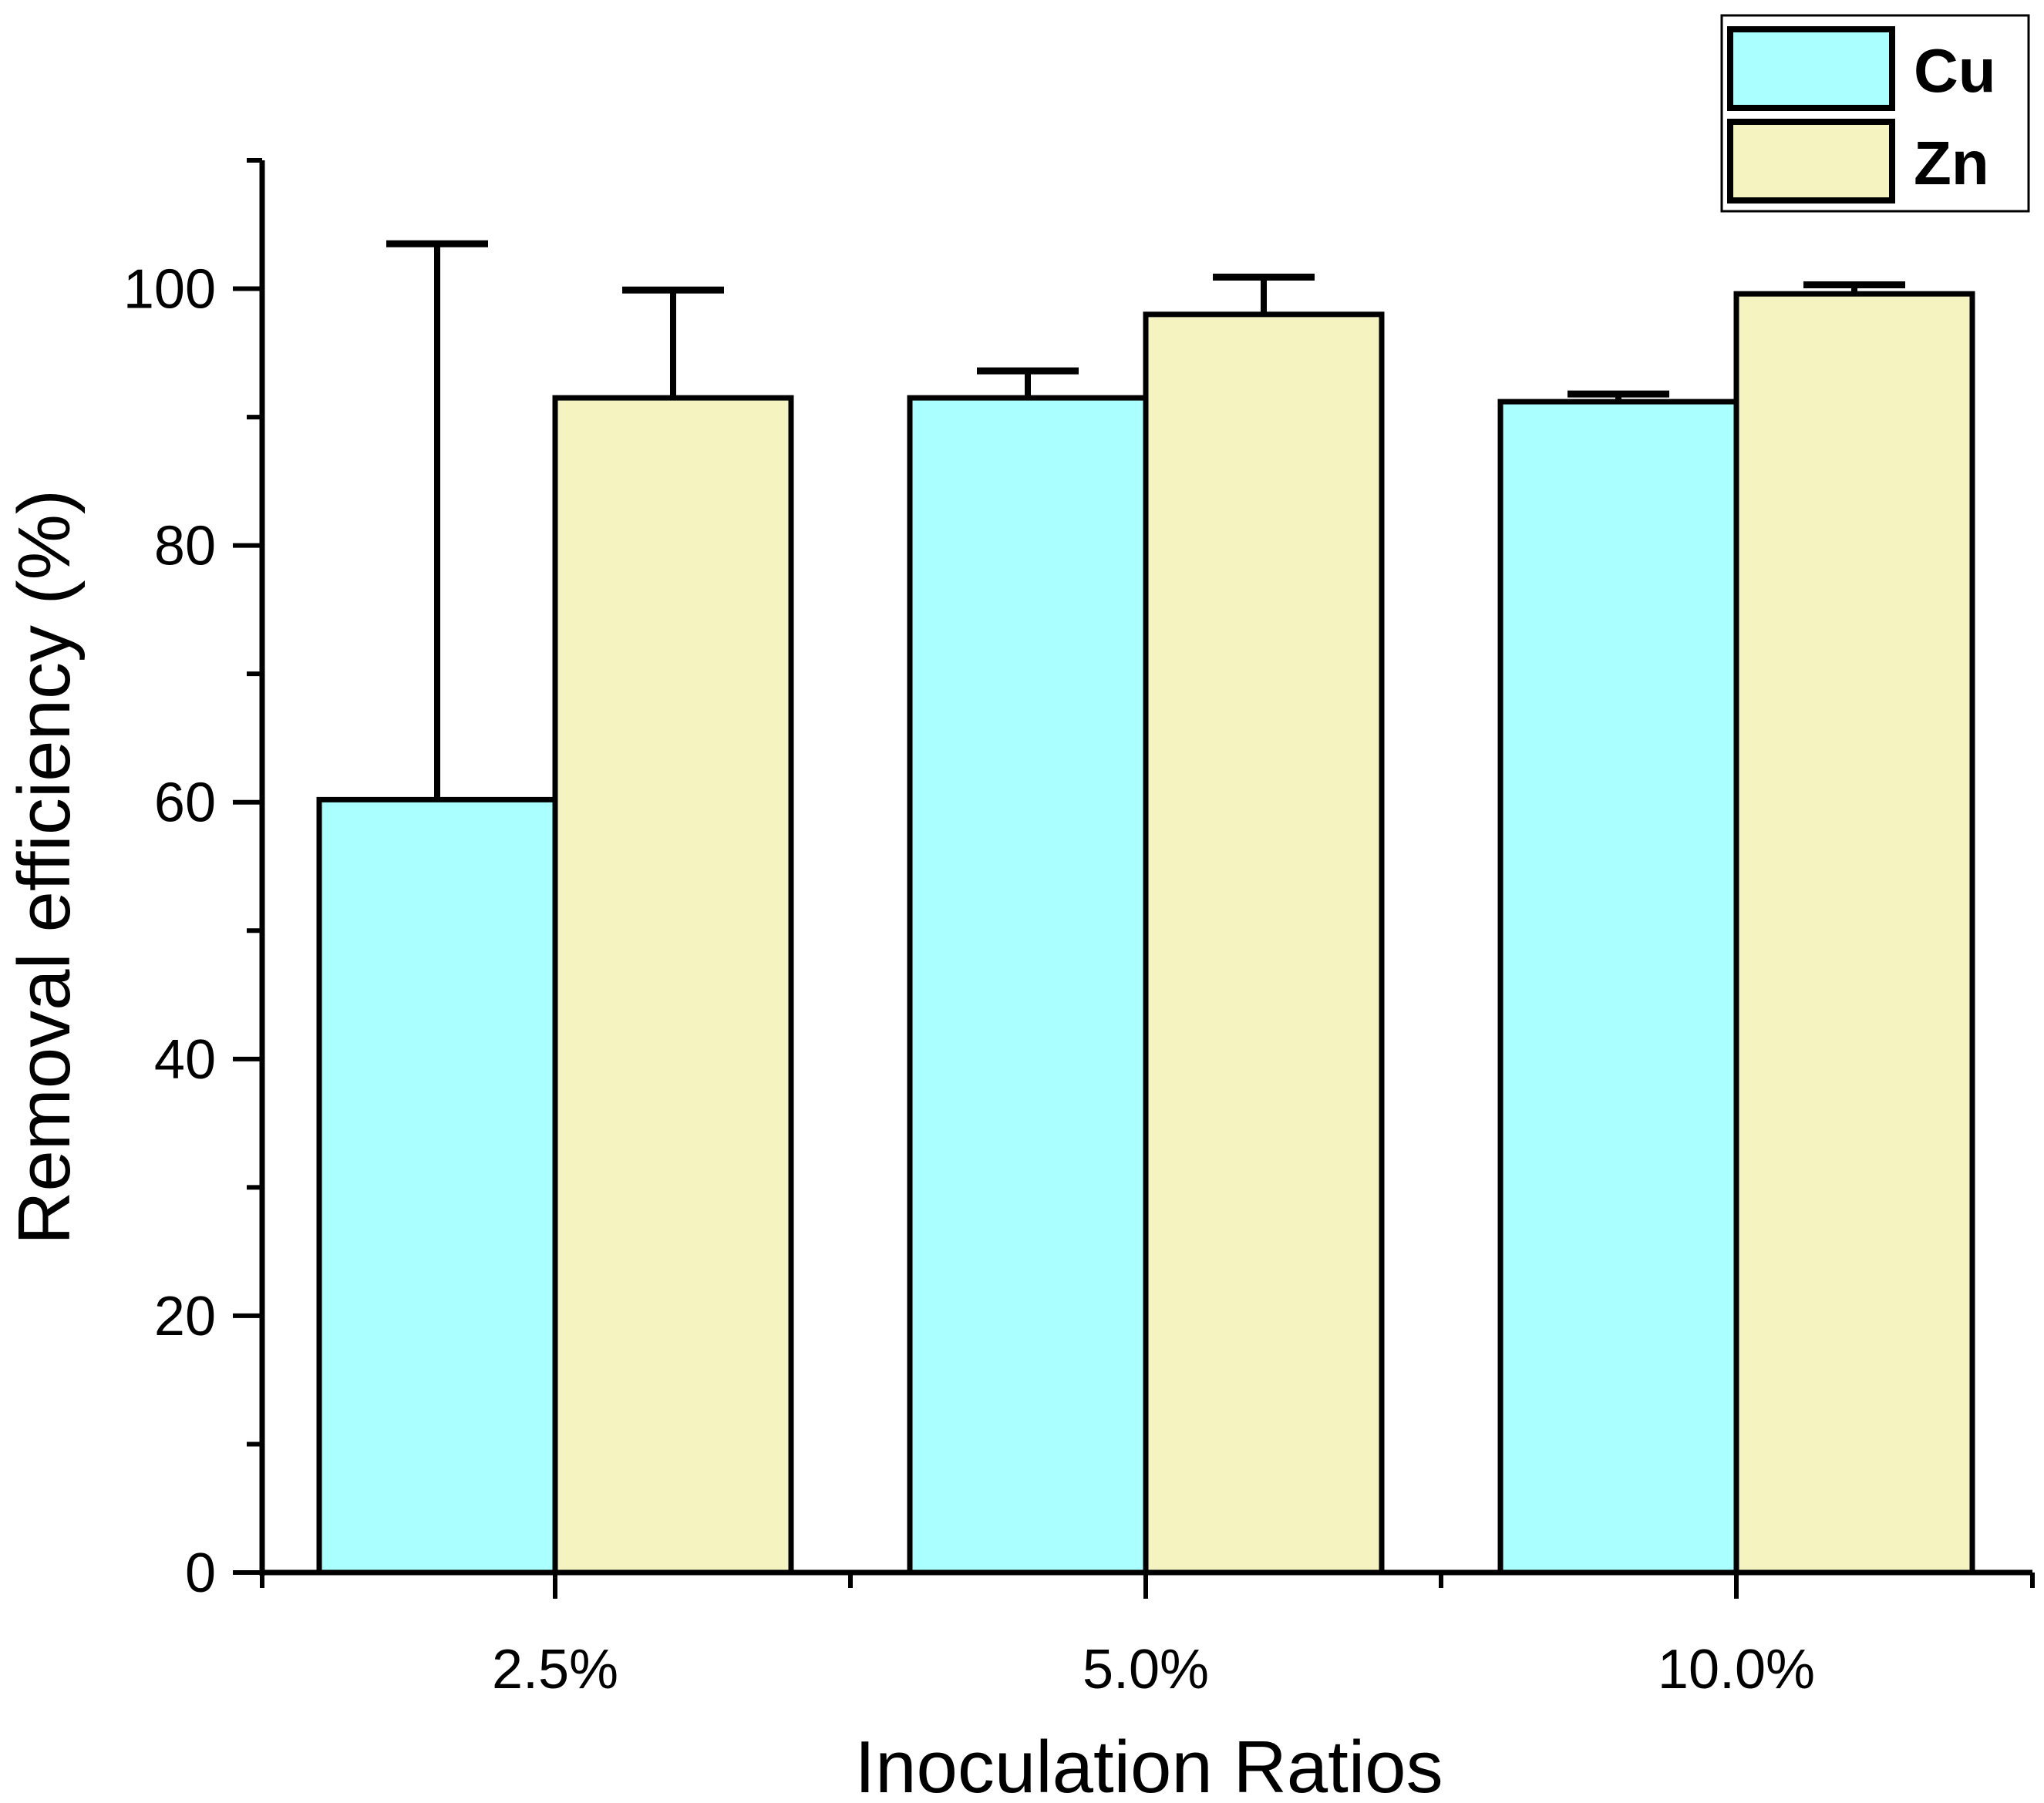  What do you see at coordinates (1148, 1764) in the screenshot?
I see `x-axis-title: Inoculation Ratios` at bounding box center [1148, 1764].